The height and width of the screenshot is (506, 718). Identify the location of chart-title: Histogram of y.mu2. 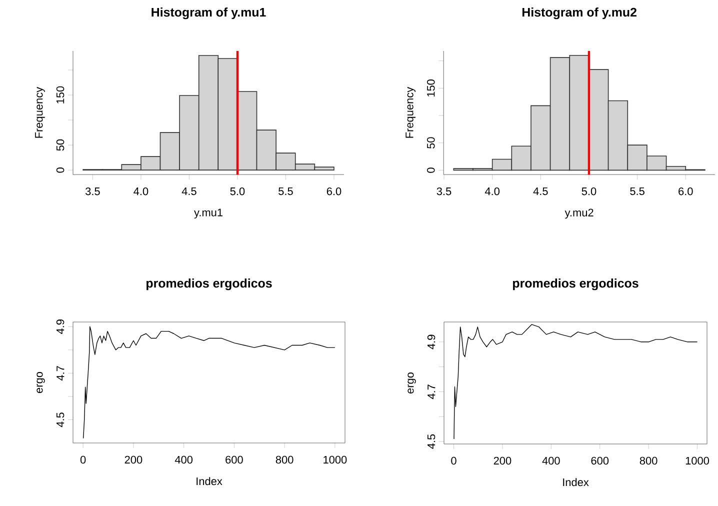
(579, 13).